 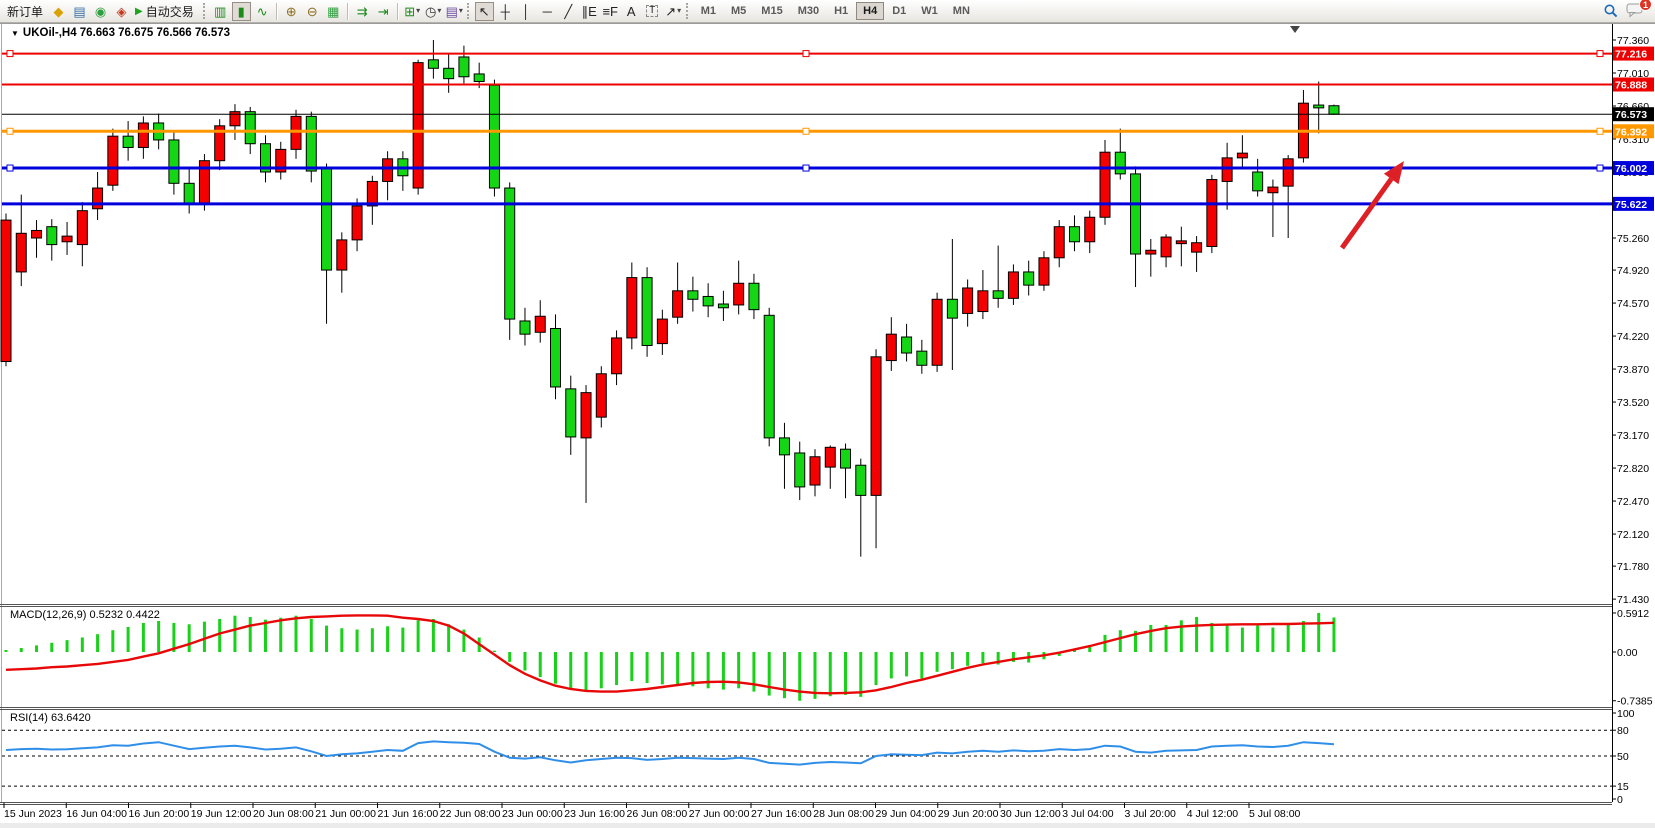 I want to click on indicators-icon: ⊞ ▾, so click(x=412, y=11).